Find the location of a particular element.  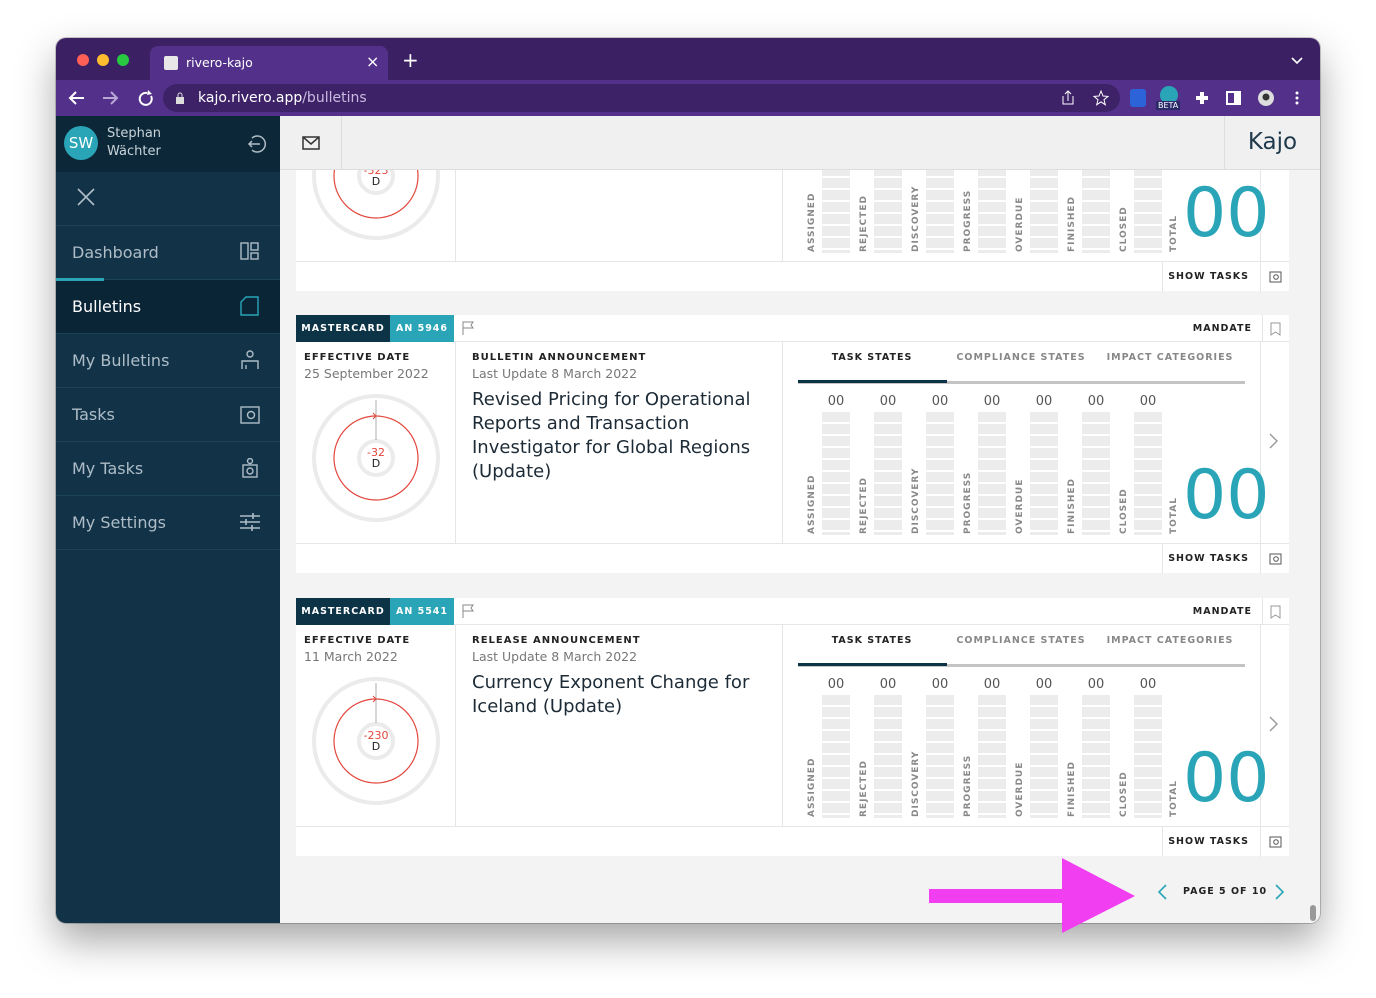

mail-button is located at coordinates (311, 143).